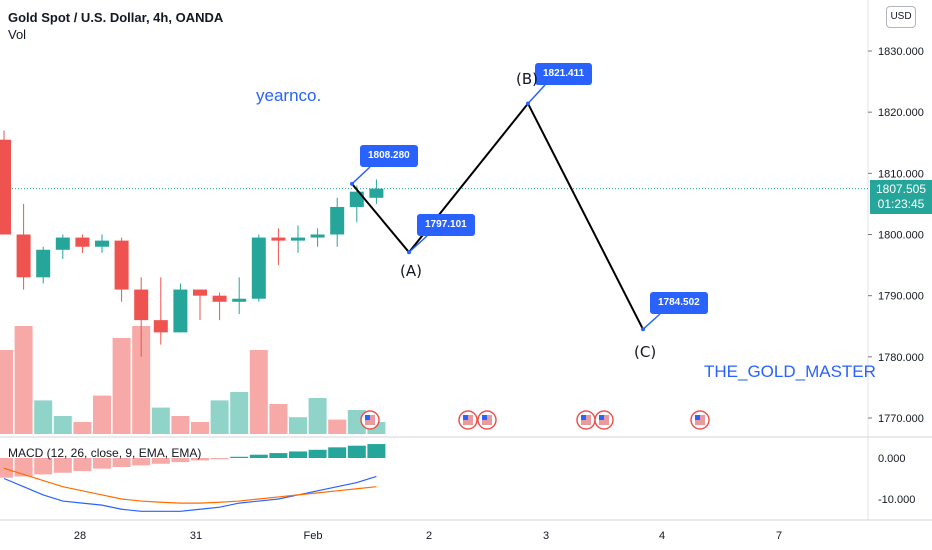 The width and height of the screenshot is (932, 550). What do you see at coordinates (193, 380) in the screenshot?
I see `volume-bars` at bounding box center [193, 380].